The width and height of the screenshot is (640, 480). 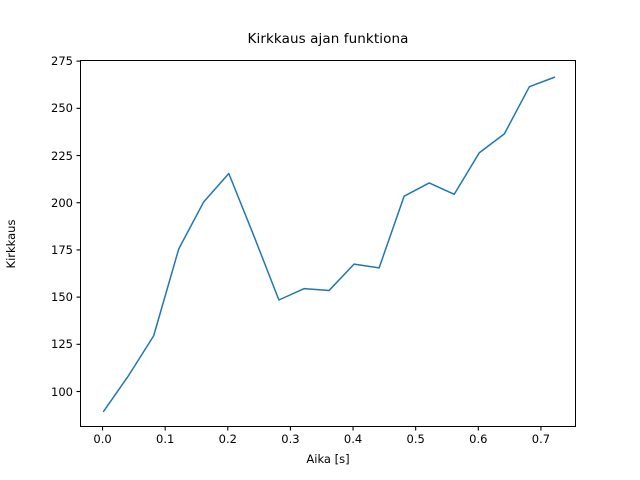 I want to click on y-axis-tick-label: 200, so click(x=62, y=202).